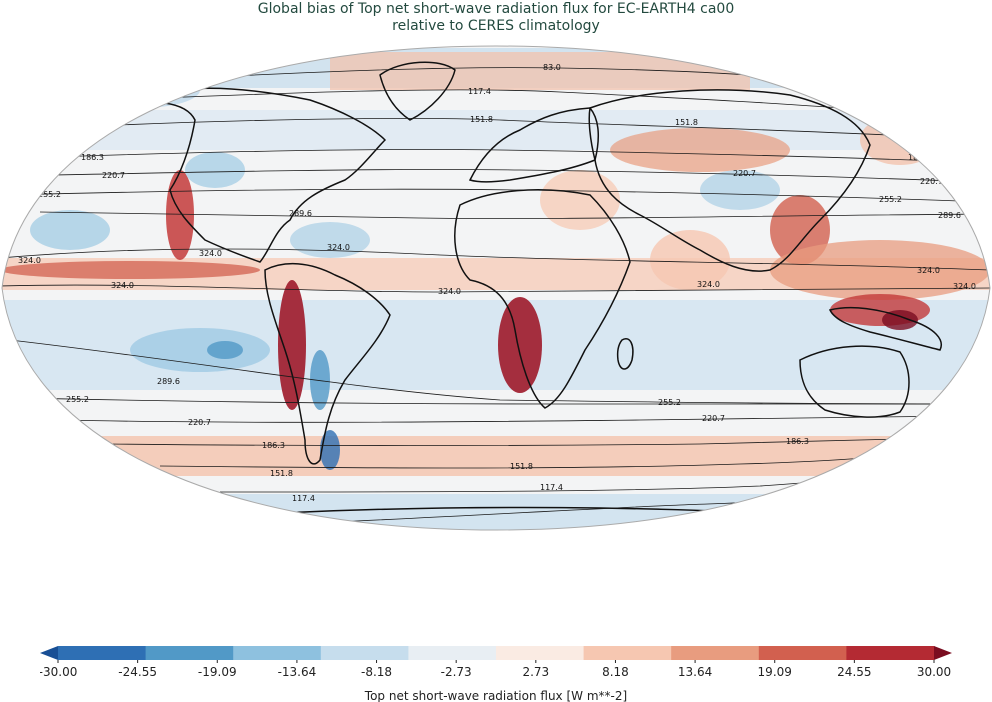 This screenshot has height=702, width=992. I want to click on contour-255-north, so click(497, 195).